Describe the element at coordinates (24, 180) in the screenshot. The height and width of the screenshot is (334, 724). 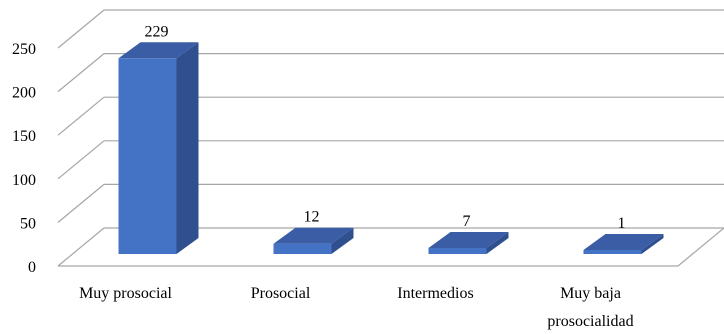
I see `y-tick-label: 100` at that location.